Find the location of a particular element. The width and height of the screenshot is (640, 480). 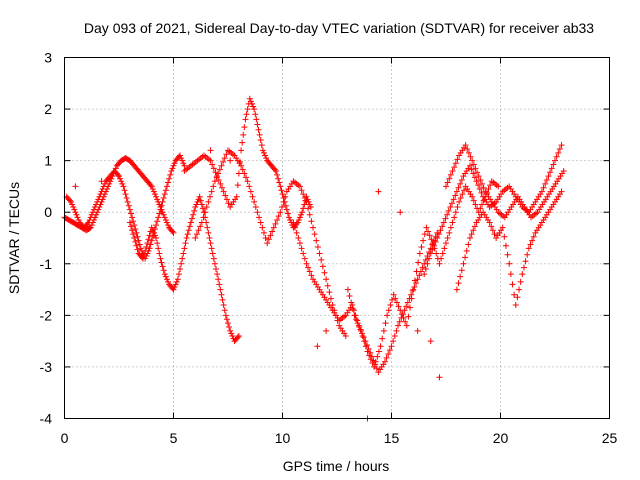

x-tick-label: 0 is located at coordinates (65, 438).